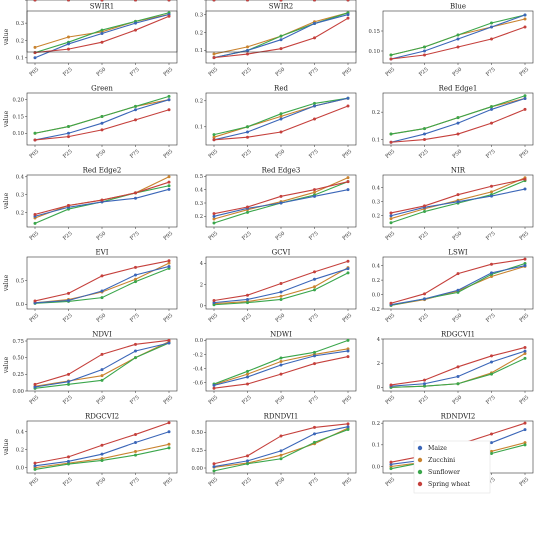  Describe the element at coordinates (276, 204) in the screenshot. I see `panel-red-edge3: Red Edge3 0.2 0.3 0.4 0.5 P05 P25 P50 P75 P95` at that location.